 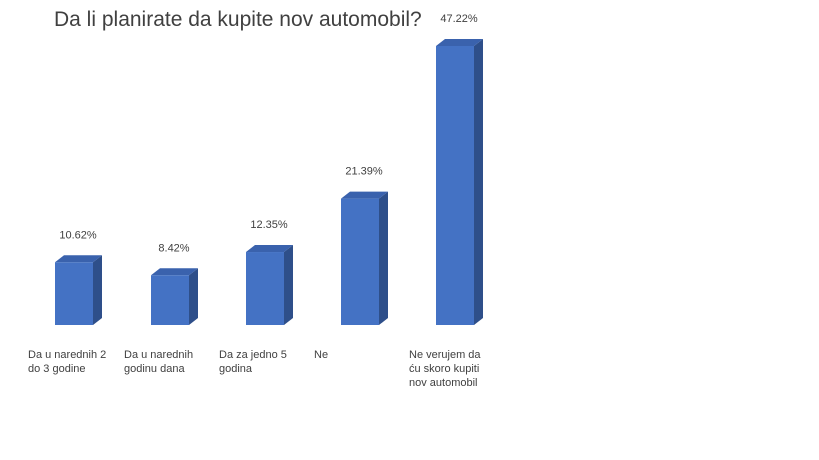 I want to click on data-label: 10.62%, so click(x=78, y=235).